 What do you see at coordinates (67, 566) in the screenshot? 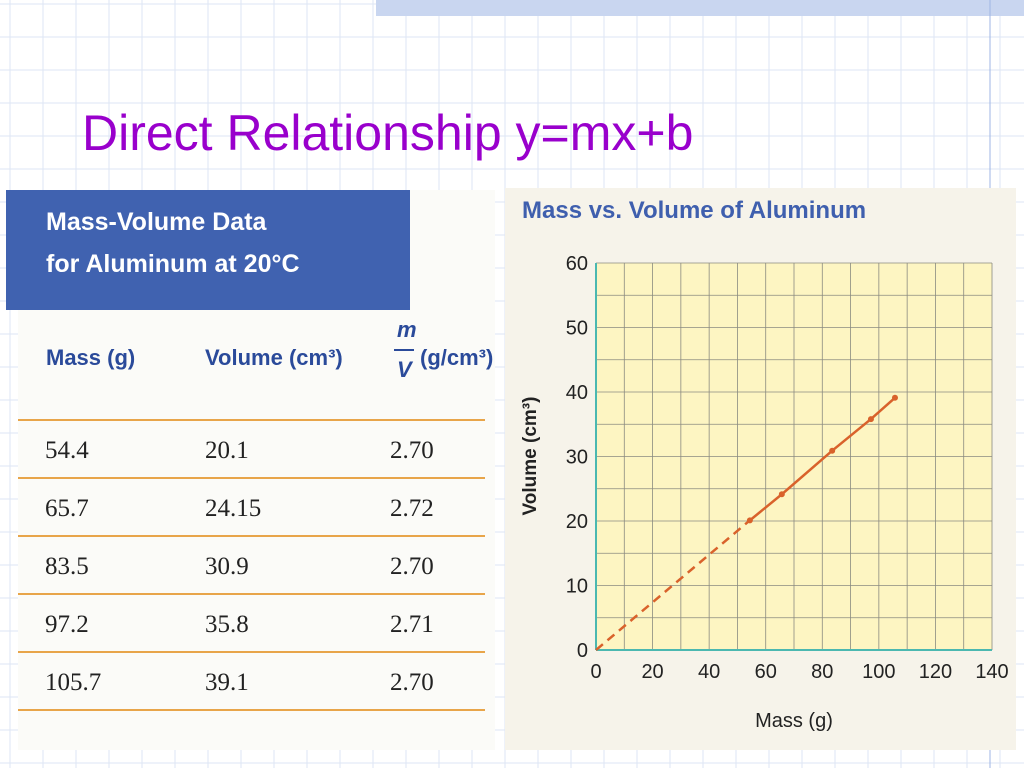
I see `cell: 83.5` at bounding box center [67, 566].